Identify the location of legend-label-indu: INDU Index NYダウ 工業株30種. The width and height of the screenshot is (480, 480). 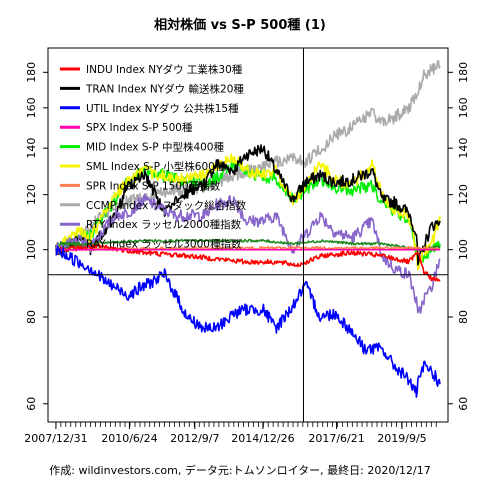
(164, 69).